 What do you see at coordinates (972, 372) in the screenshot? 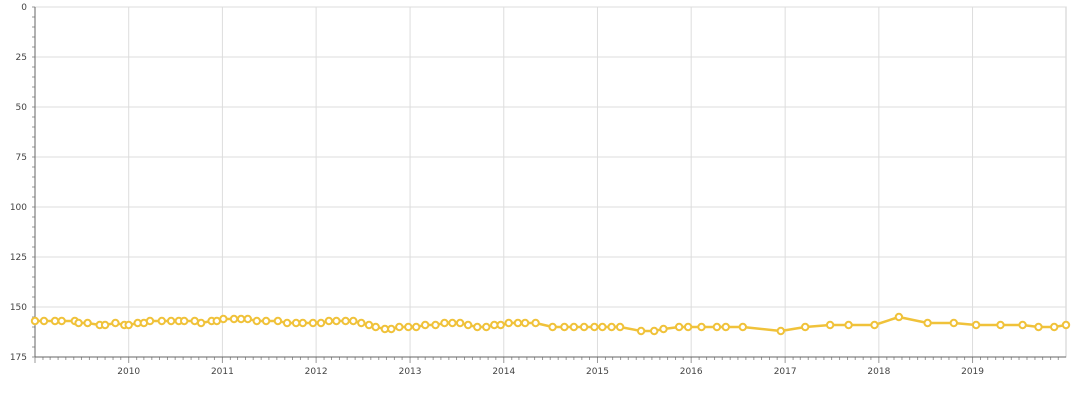
I see `x-tick-label: 2019` at bounding box center [972, 372].